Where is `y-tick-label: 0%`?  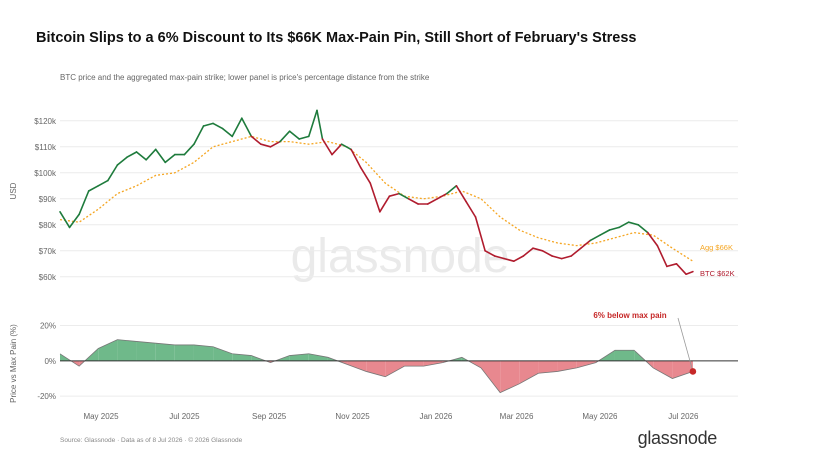 y-tick-label: 0% is located at coordinates (50, 361).